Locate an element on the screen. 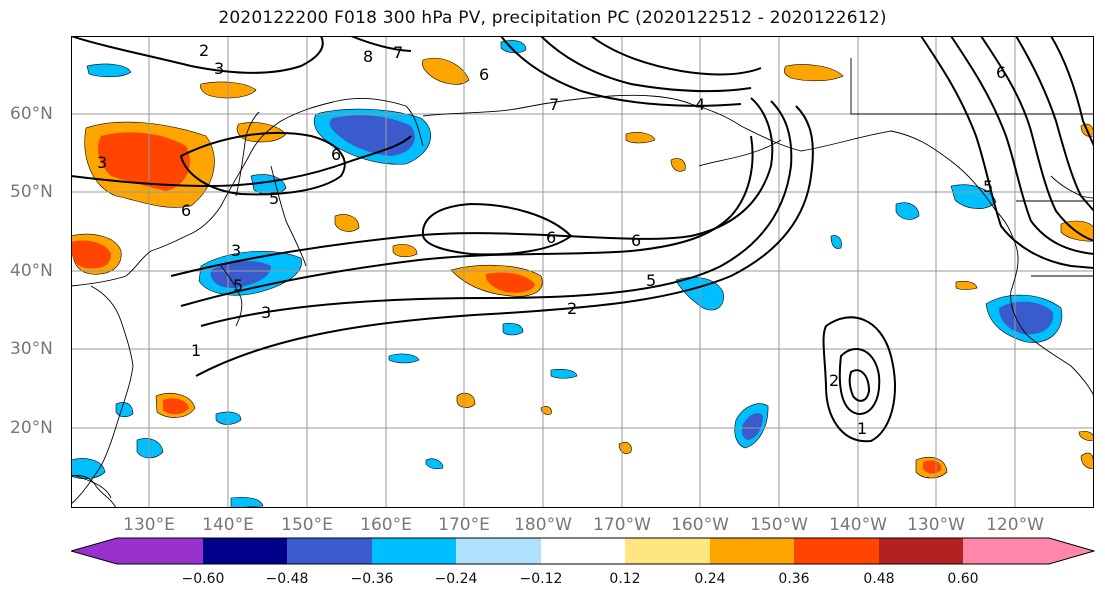  contour-label: 8 is located at coordinates (368, 56).